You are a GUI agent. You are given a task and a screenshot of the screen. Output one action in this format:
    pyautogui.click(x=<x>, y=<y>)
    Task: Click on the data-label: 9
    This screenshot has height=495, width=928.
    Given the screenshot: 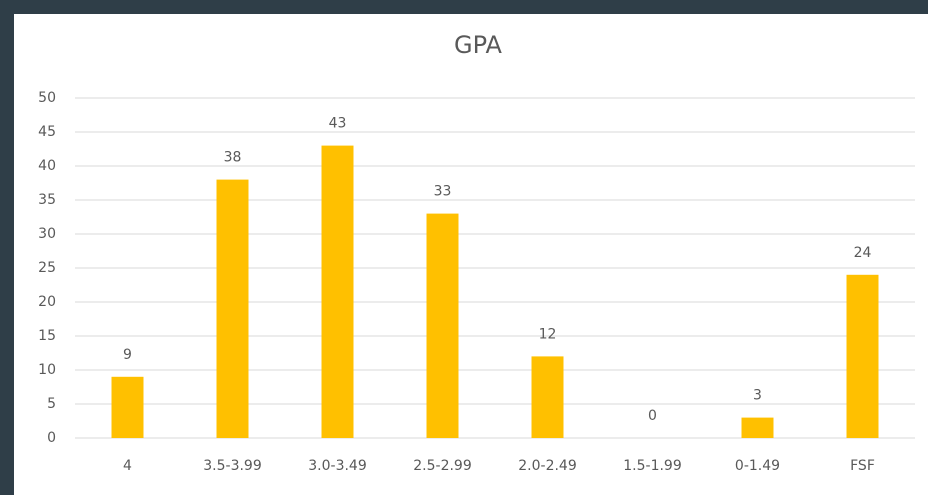 What is the action you would take?
    pyautogui.click(x=127, y=355)
    